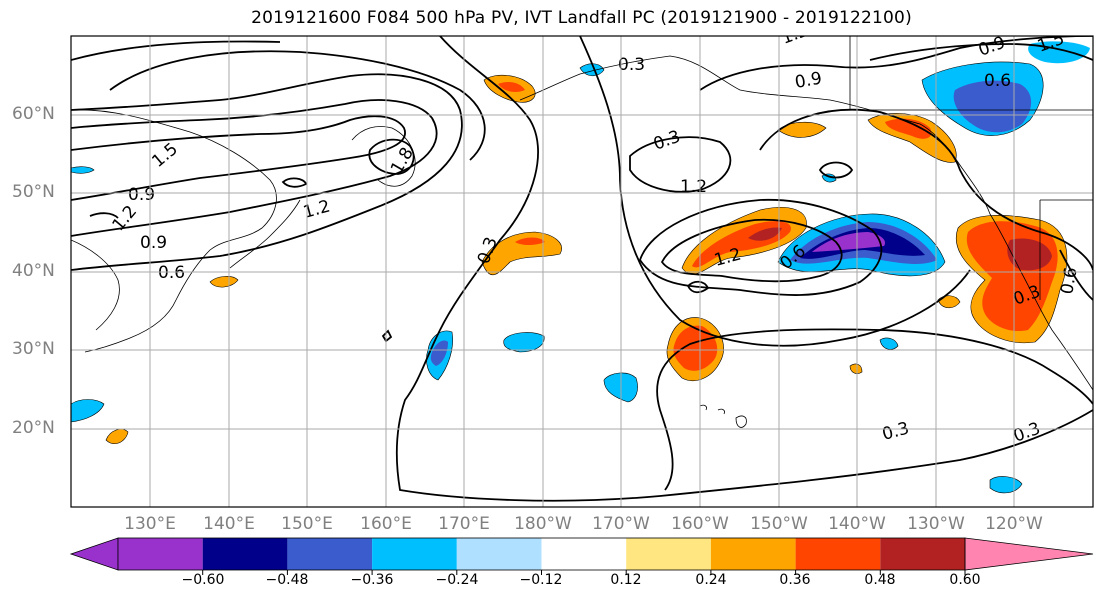 The height and width of the screenshot is (601, 1105). What do you see at coordinates (33, 114) in the screenshot?
I see `lat-label-60n: 60°N` at bounding box center [33, 114].